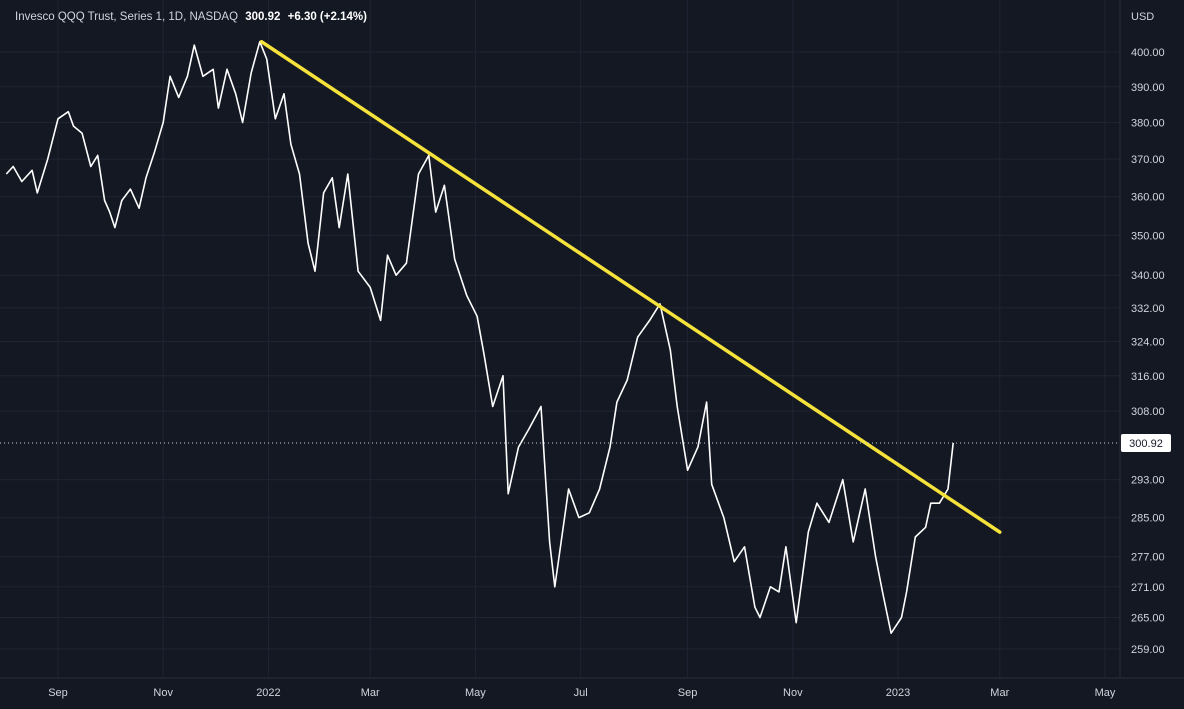 This screenshot has height=709, width=1184. I want to click on last-price-label: 300.92, so click(1146, 444).